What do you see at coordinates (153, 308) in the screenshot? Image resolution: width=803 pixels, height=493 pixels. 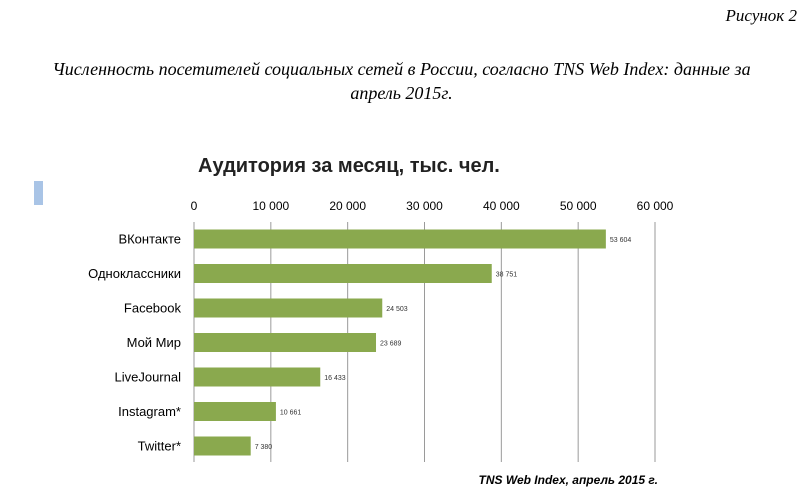 I see `category-label: Facebook` at bounding box center [153, 308].